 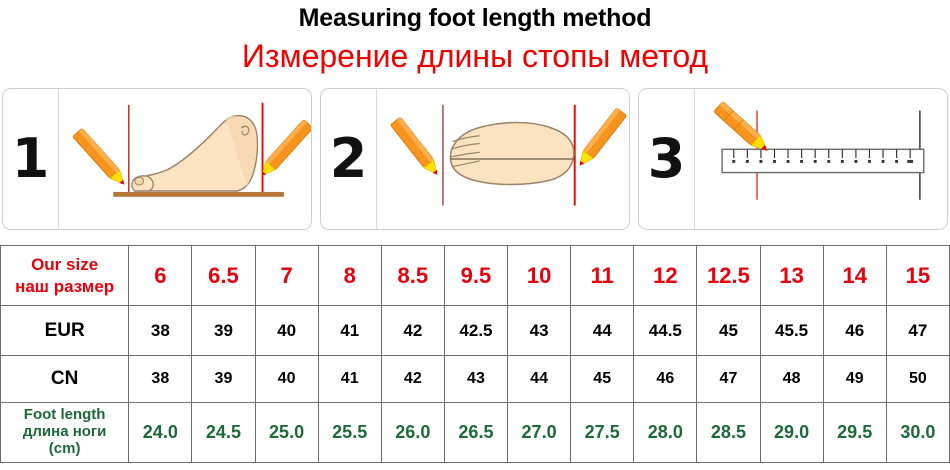 What do you see at coordinates (917, 432) in the screenshot?
I see `cell-foot-length-12: 30.0` at bounding box center [917, 432].